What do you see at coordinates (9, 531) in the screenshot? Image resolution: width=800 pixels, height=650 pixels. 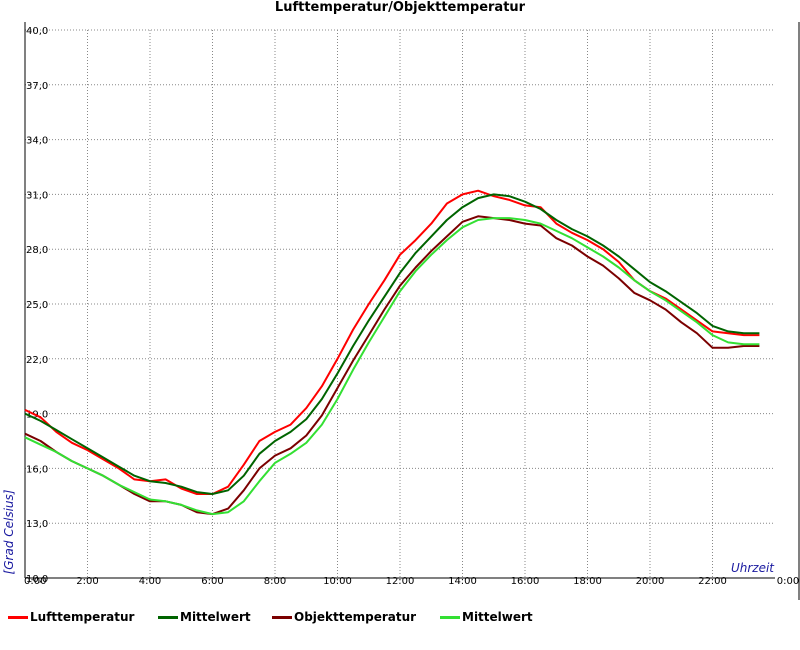 I see `y-axis-label: [Grad Celsius]` at bounding box center [9, 531].